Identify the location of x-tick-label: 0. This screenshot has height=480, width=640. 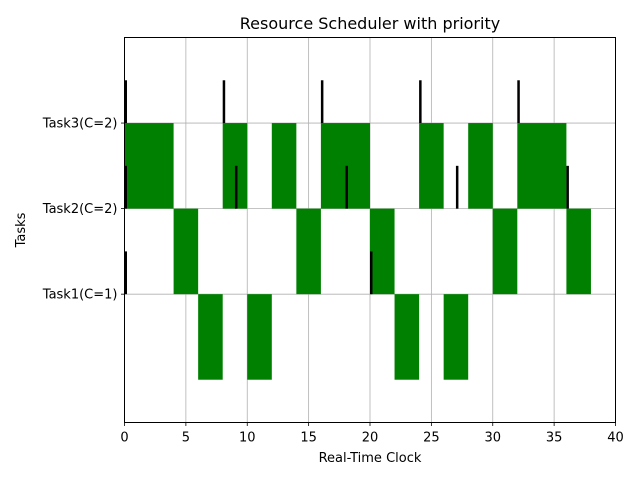
(124, 438).